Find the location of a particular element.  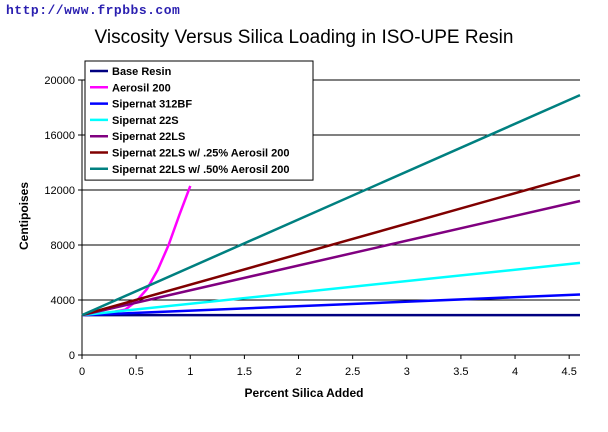

legend-label: Aerosil 200 is located at coordinates (141, 88).